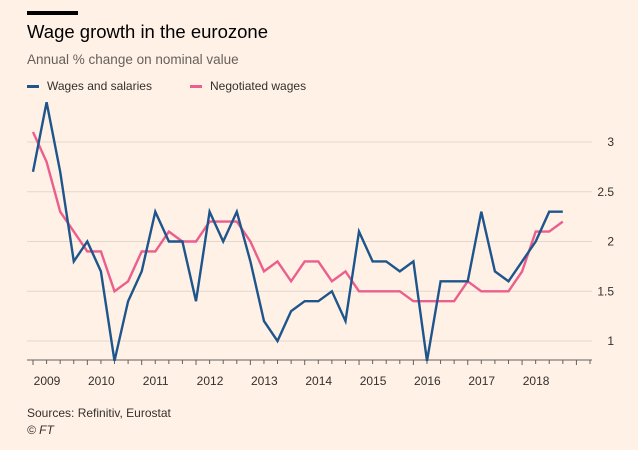  What do you see at coordinates (156, 381) in the screenshot?
I see `x-tick-label-2011: 2011` at bounding box center [156, 381].